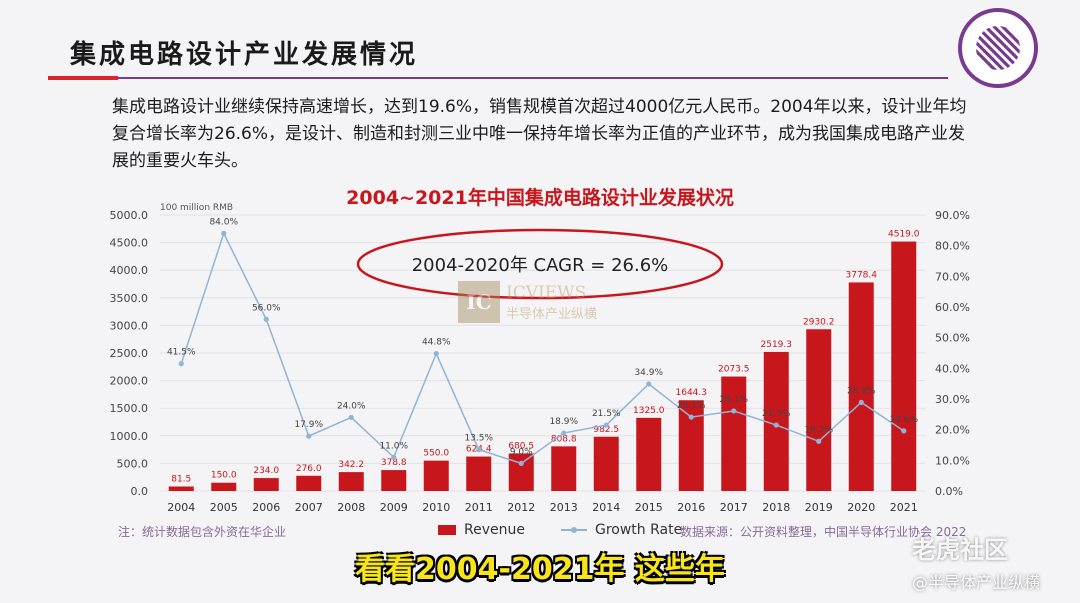  I want to click on left-tick-label: 3500.0, so click(129, 298).